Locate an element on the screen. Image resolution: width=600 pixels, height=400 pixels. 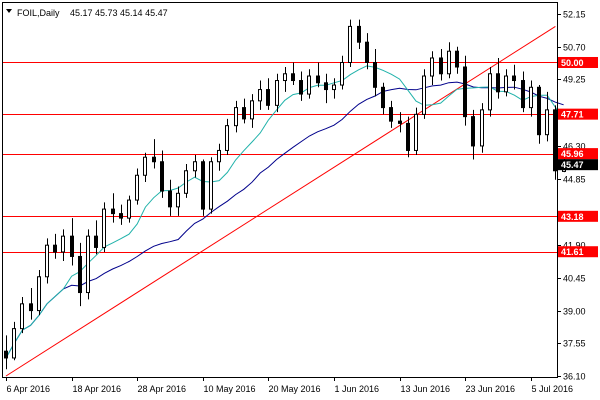
x-tick-label: 23 Jun 2016 is located at coordinates (491, 389).